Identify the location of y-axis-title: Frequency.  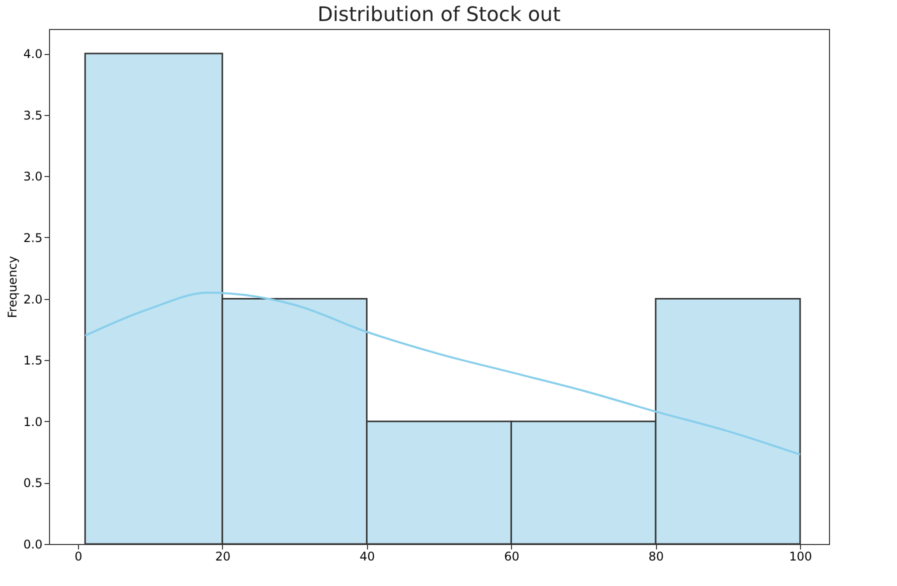
(12, 287).